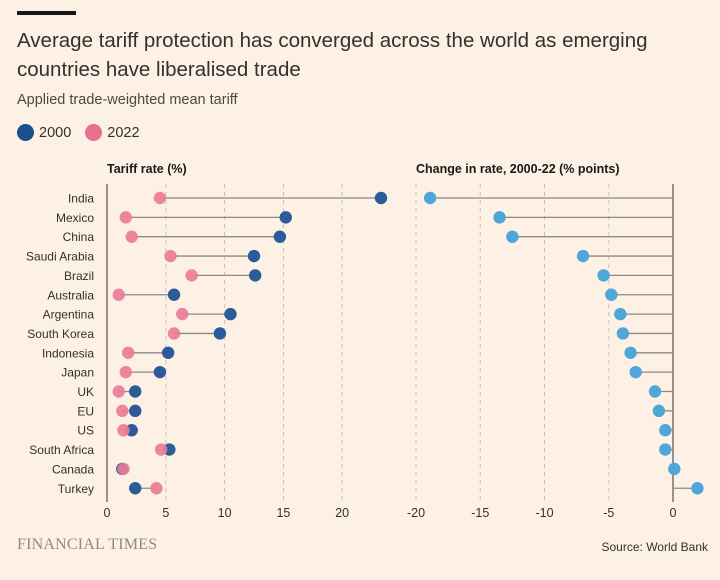 The image size is (720, 580). What do you see at coordinates (46, 13) in the screenshot?
I see `top-rule` at bounding box center [46, 13].